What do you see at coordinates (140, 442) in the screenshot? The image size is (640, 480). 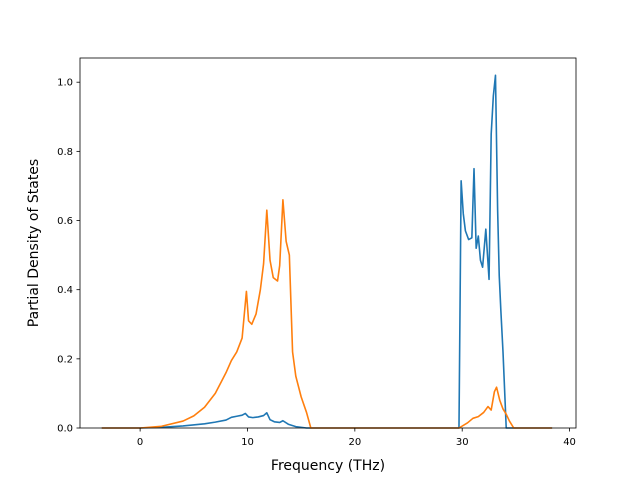 I see `x-tick-label: 0` at bounding box center [140, 442].